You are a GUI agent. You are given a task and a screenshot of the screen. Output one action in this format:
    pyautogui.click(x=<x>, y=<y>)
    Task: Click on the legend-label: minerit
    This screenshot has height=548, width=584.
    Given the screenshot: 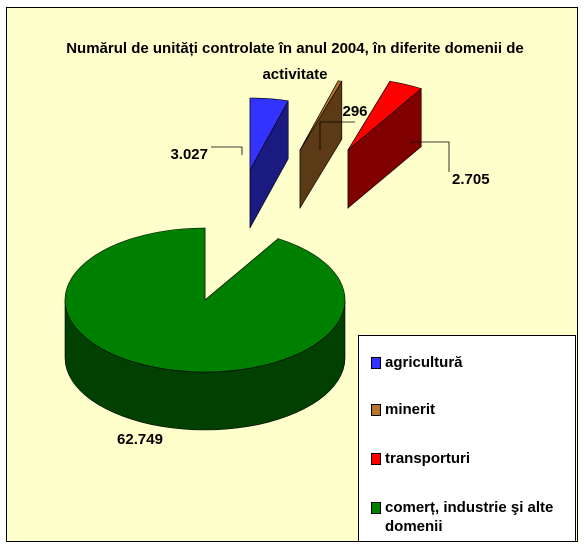 What is the action you would take?
    pyautogui.click(x=410, y=409)
    